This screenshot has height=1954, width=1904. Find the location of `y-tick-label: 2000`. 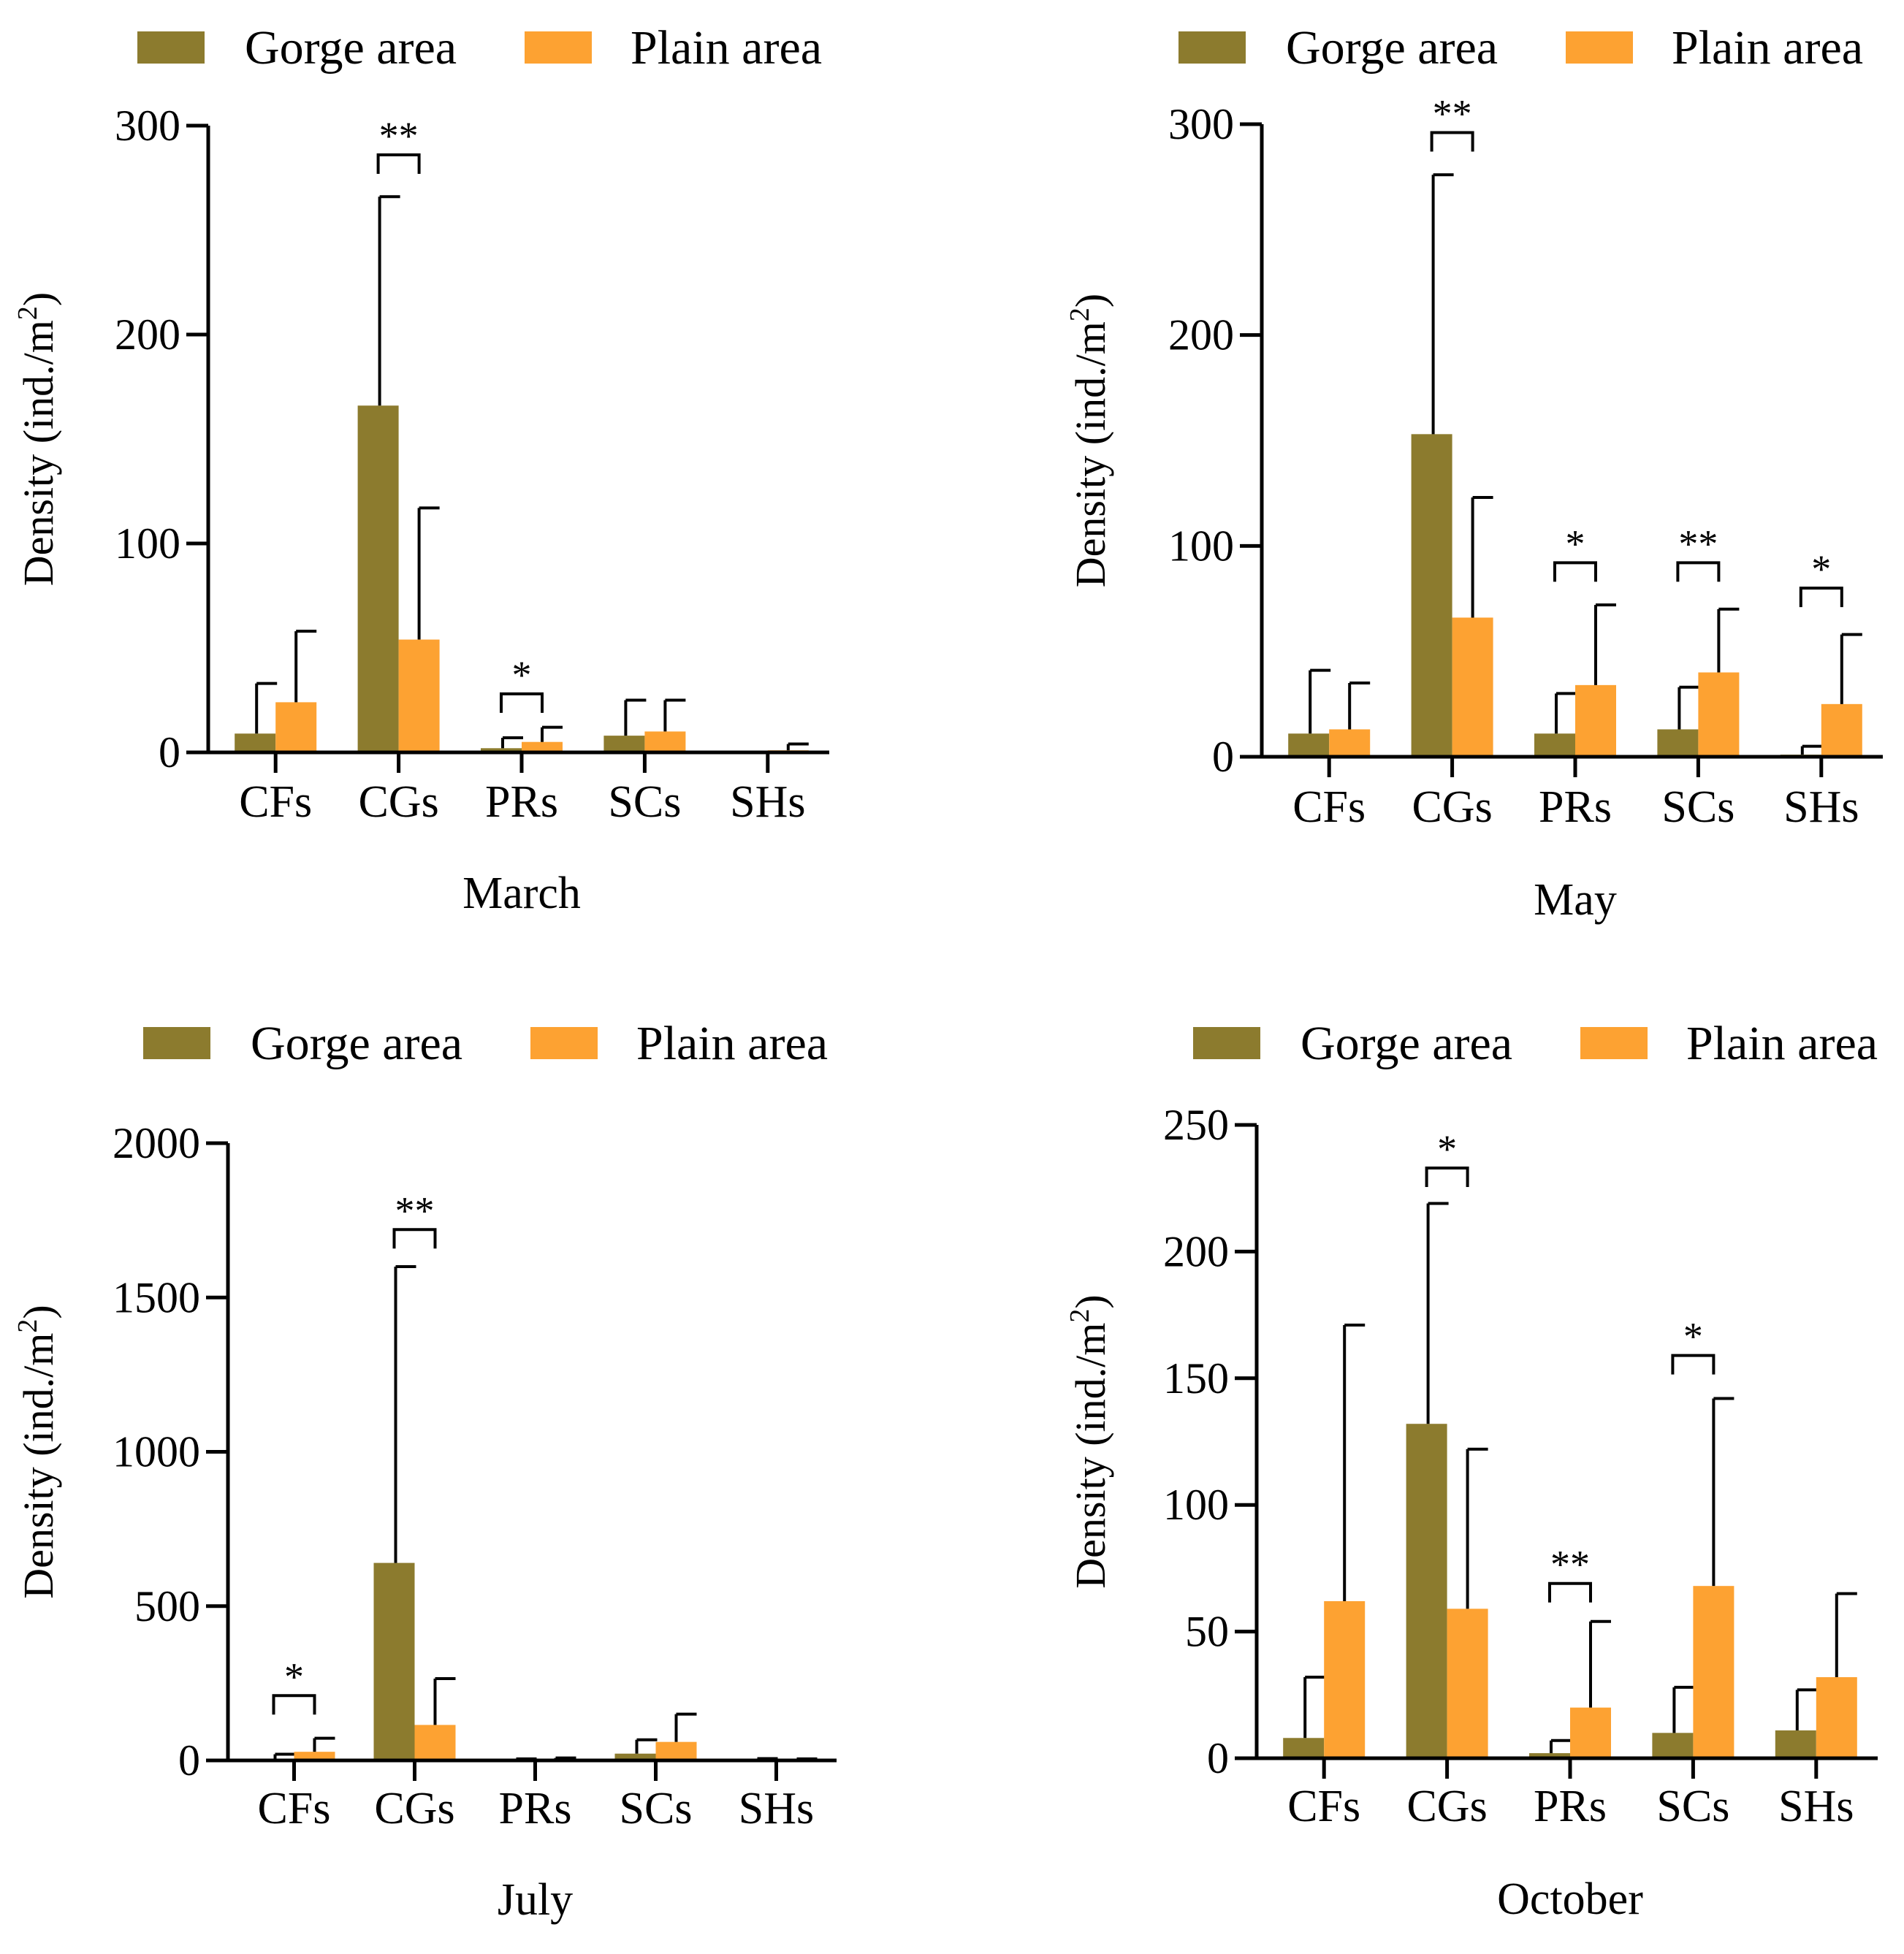

y-tick-label: 2000 is located at coordinates (156, 1143).